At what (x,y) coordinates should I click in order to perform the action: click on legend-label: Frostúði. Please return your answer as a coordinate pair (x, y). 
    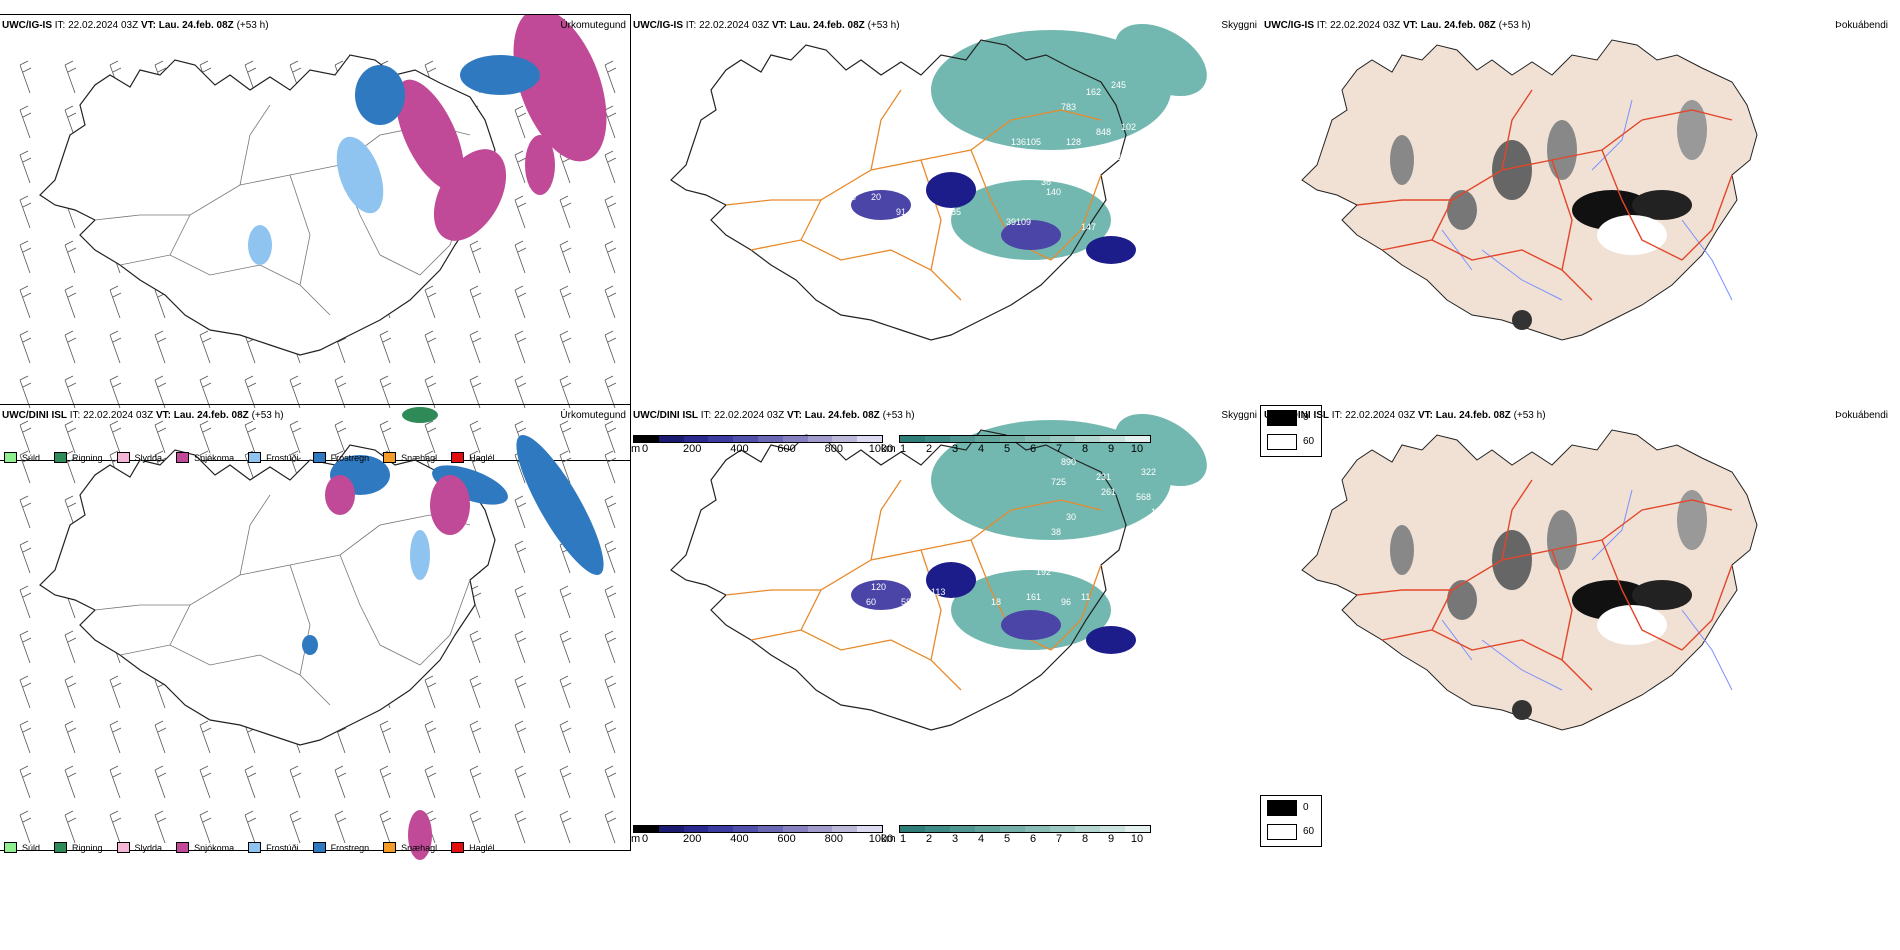
    Looking at the image, I should click on (282, 457).